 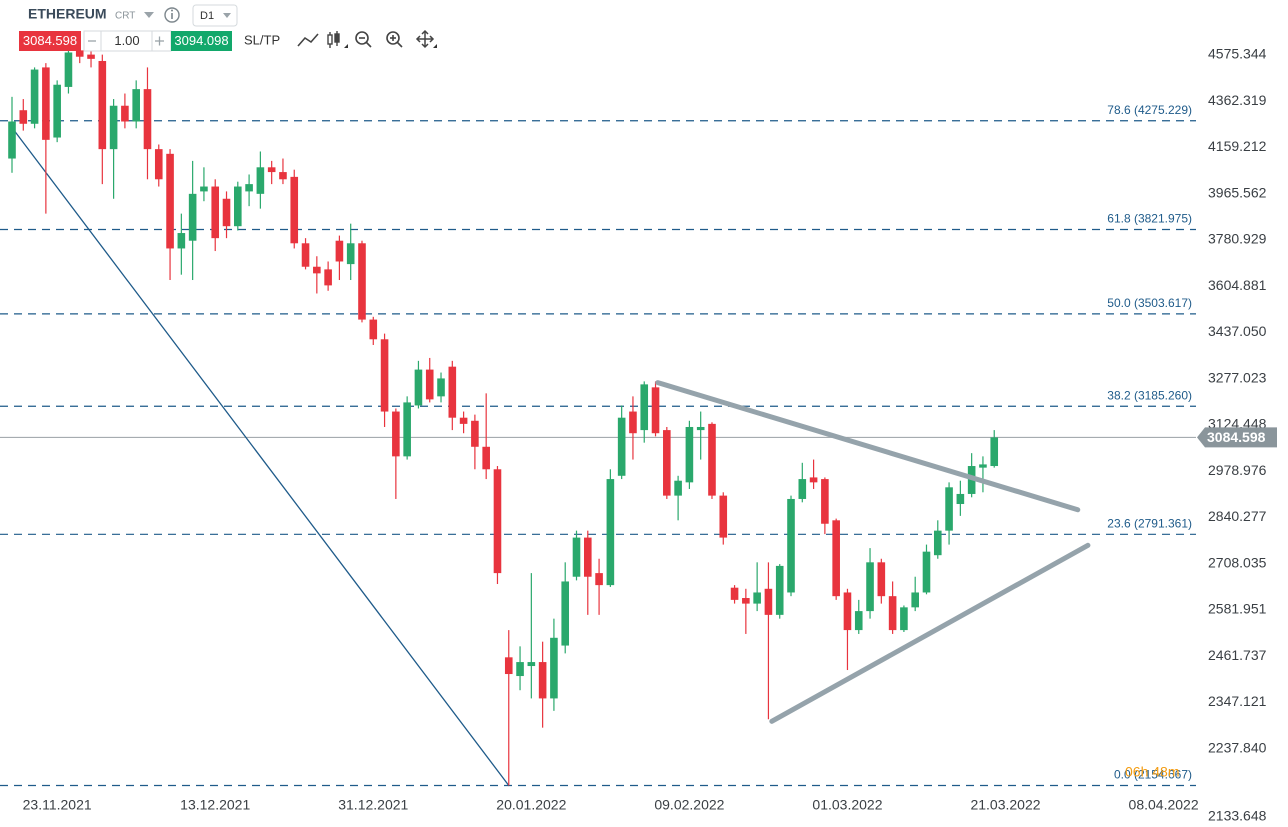 What do you see at coordinates (1237, 285) in the screenshot?
I see `y-tick-label: 3604.881` at bounding box center [1237, 285].